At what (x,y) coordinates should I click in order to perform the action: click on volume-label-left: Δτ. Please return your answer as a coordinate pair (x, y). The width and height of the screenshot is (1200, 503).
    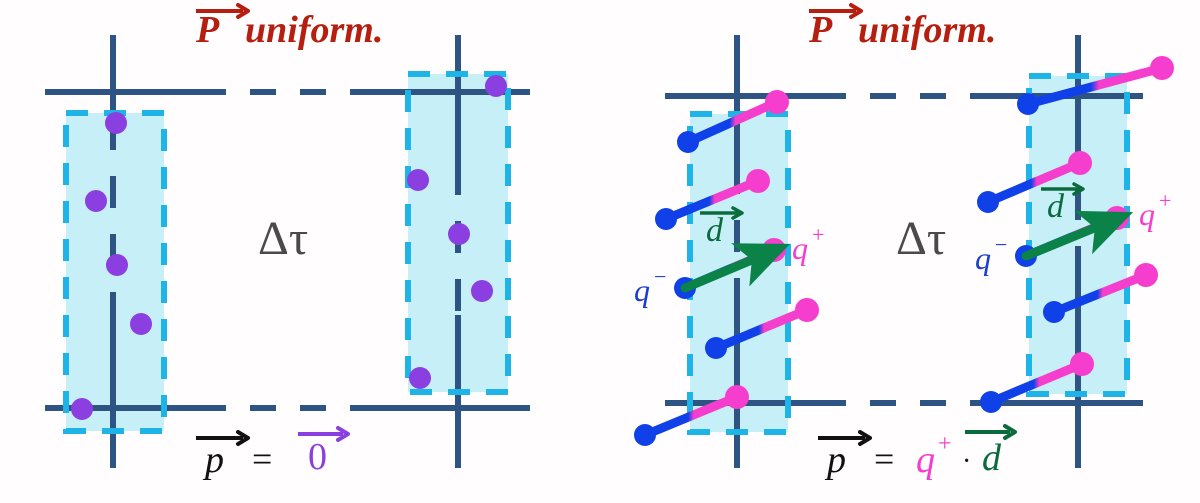
    Looking at the image, I should click on (283, 238).